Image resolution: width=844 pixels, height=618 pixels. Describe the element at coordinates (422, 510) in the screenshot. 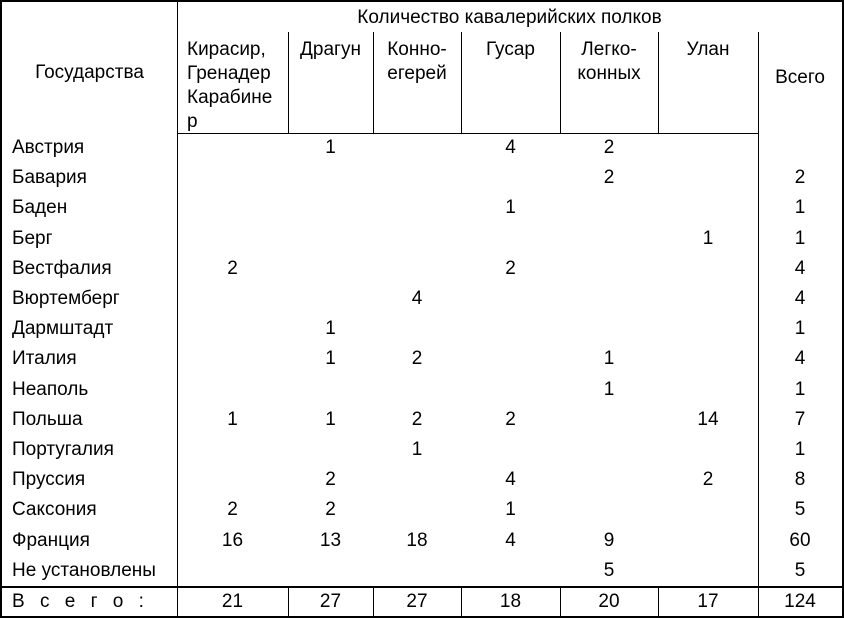

I see `table-row: Саксония 2 2 1 5` at that location.